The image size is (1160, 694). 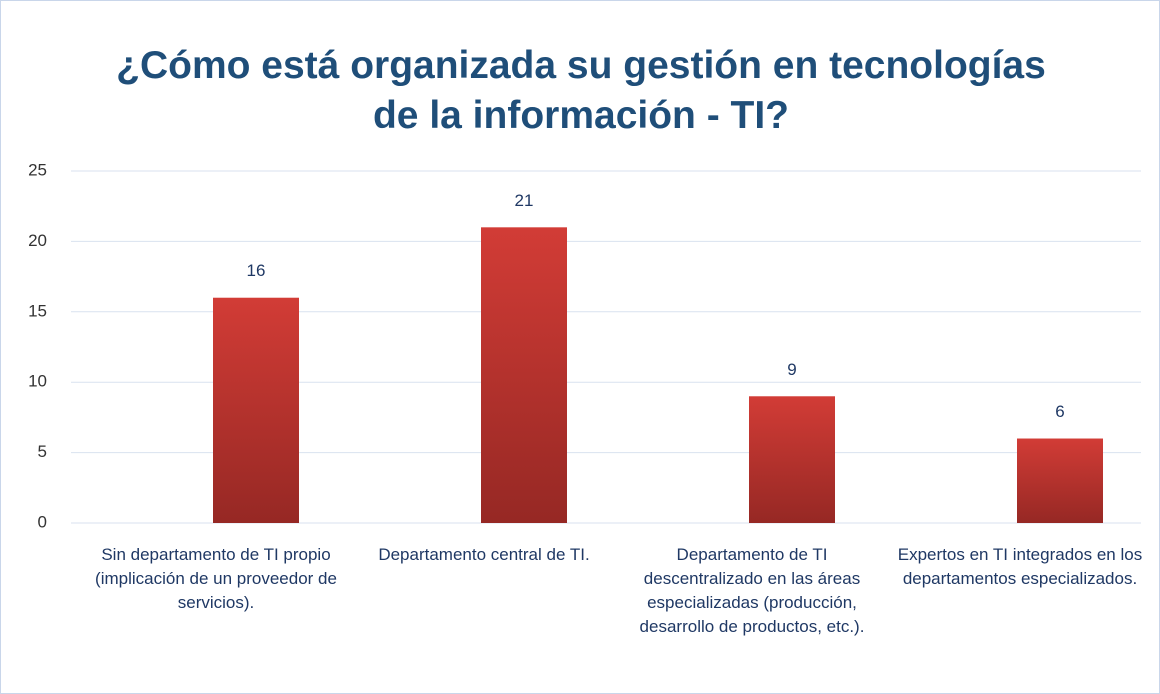 What do you see at coordinates (37, 310) in the screenshot?
I see `y-tick-label: 15` at bounding box center [37, 310].